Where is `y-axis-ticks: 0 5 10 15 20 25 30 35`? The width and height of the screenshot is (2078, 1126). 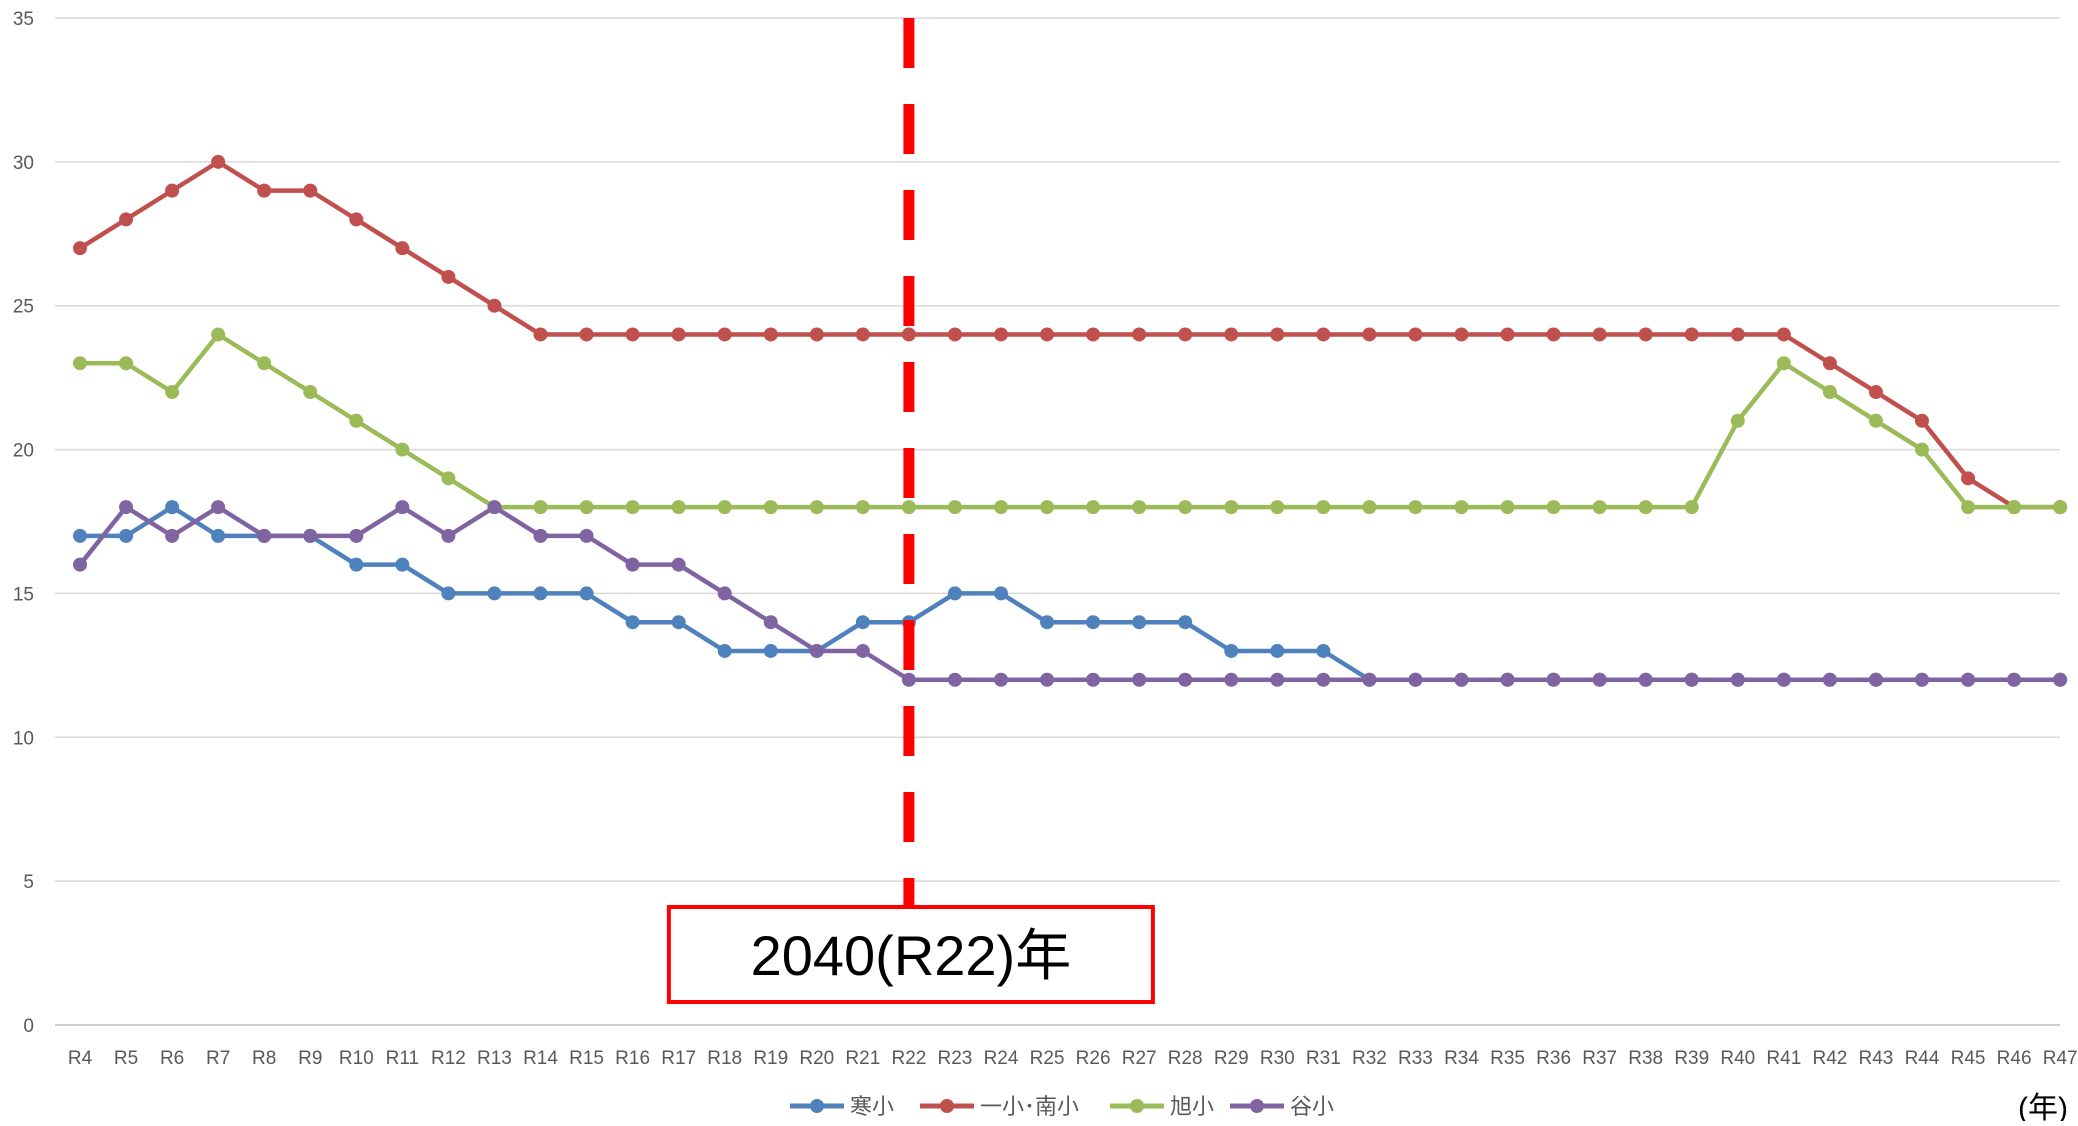
y-axis-ticks: 0 5 10 15 20 25 30 35 is located at coordinates (23, 523).